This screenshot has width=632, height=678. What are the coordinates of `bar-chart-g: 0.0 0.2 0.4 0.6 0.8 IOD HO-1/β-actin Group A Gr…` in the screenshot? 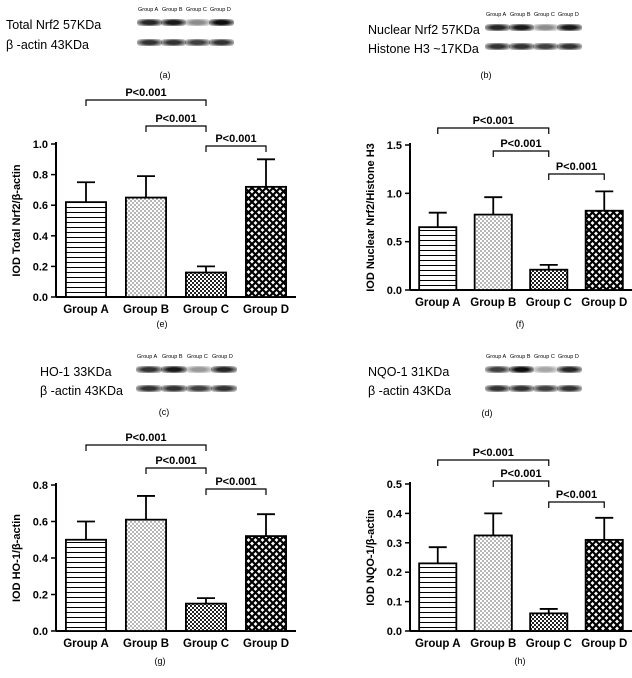 It's located at (153, 541).